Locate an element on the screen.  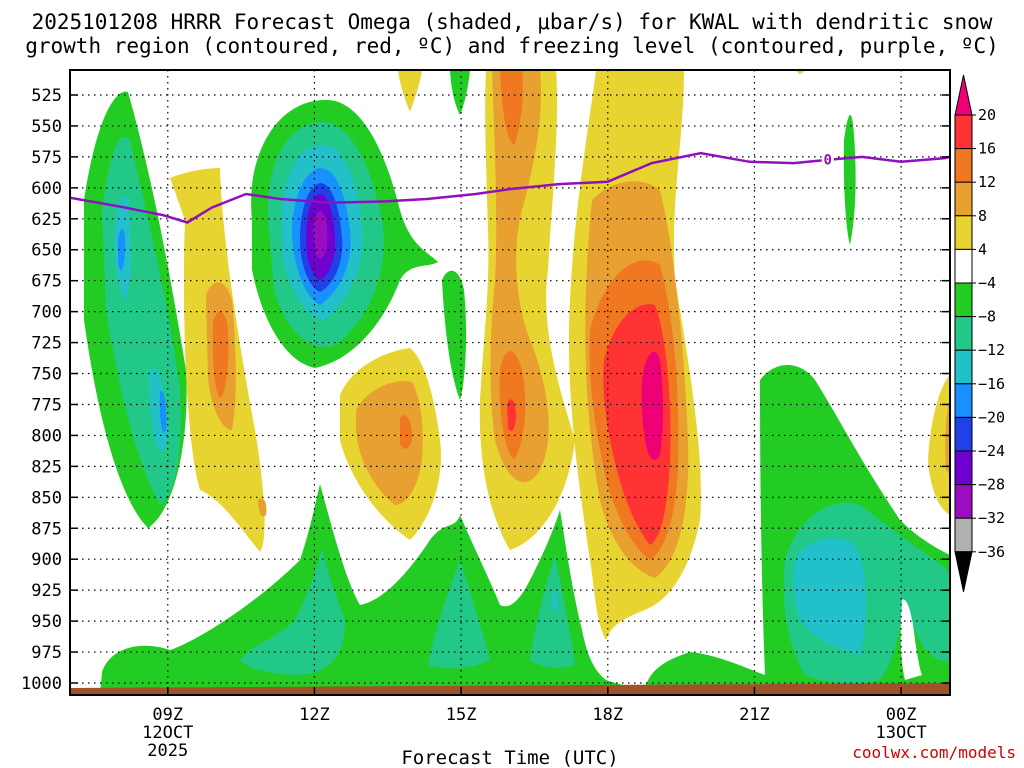
freezing-level-line is located at coordinates (510, 187).